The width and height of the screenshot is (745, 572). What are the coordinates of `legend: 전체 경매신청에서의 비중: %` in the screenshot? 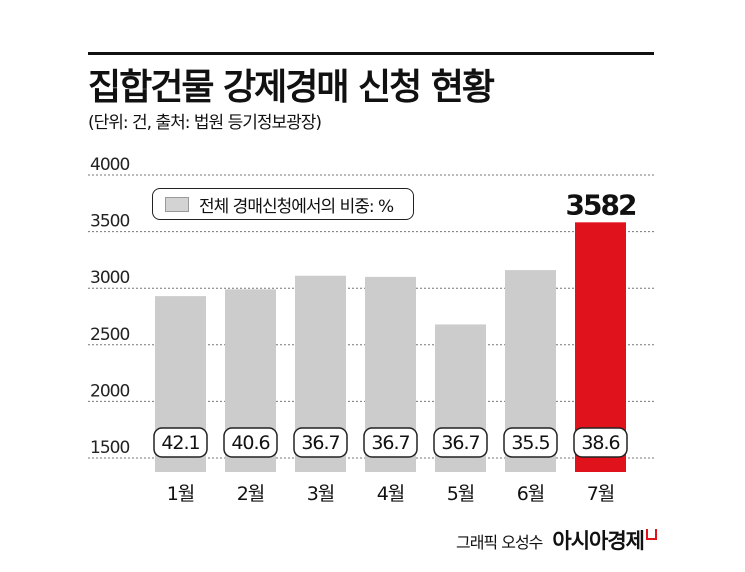 It's located at (283, 204).